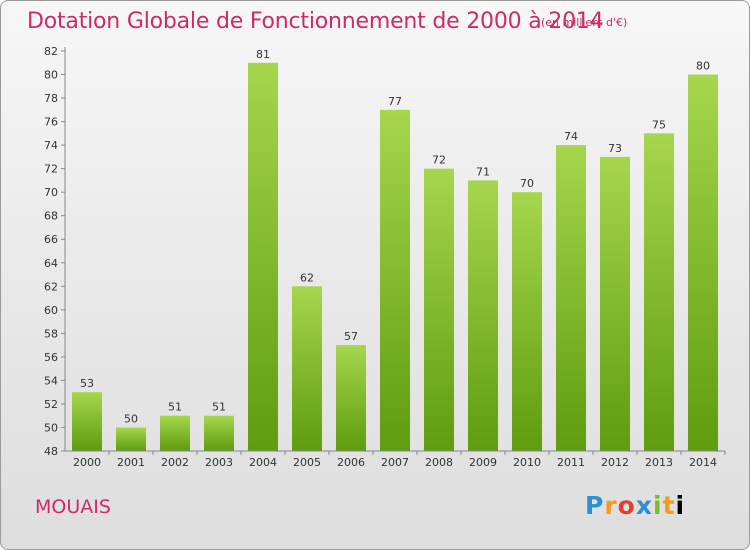 The width and height of the screenshot is (750, 550). I want to click on y-tick-label: 76, so click(51, 122).